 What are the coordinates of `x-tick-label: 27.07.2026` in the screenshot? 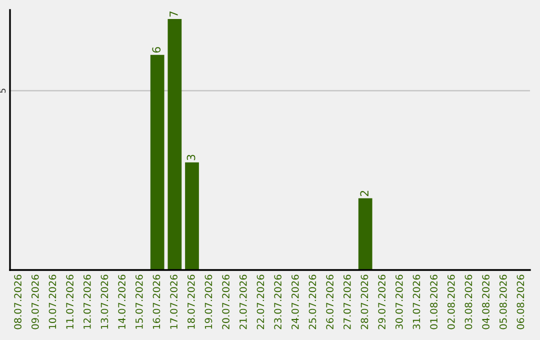 It's located at (347, 302).